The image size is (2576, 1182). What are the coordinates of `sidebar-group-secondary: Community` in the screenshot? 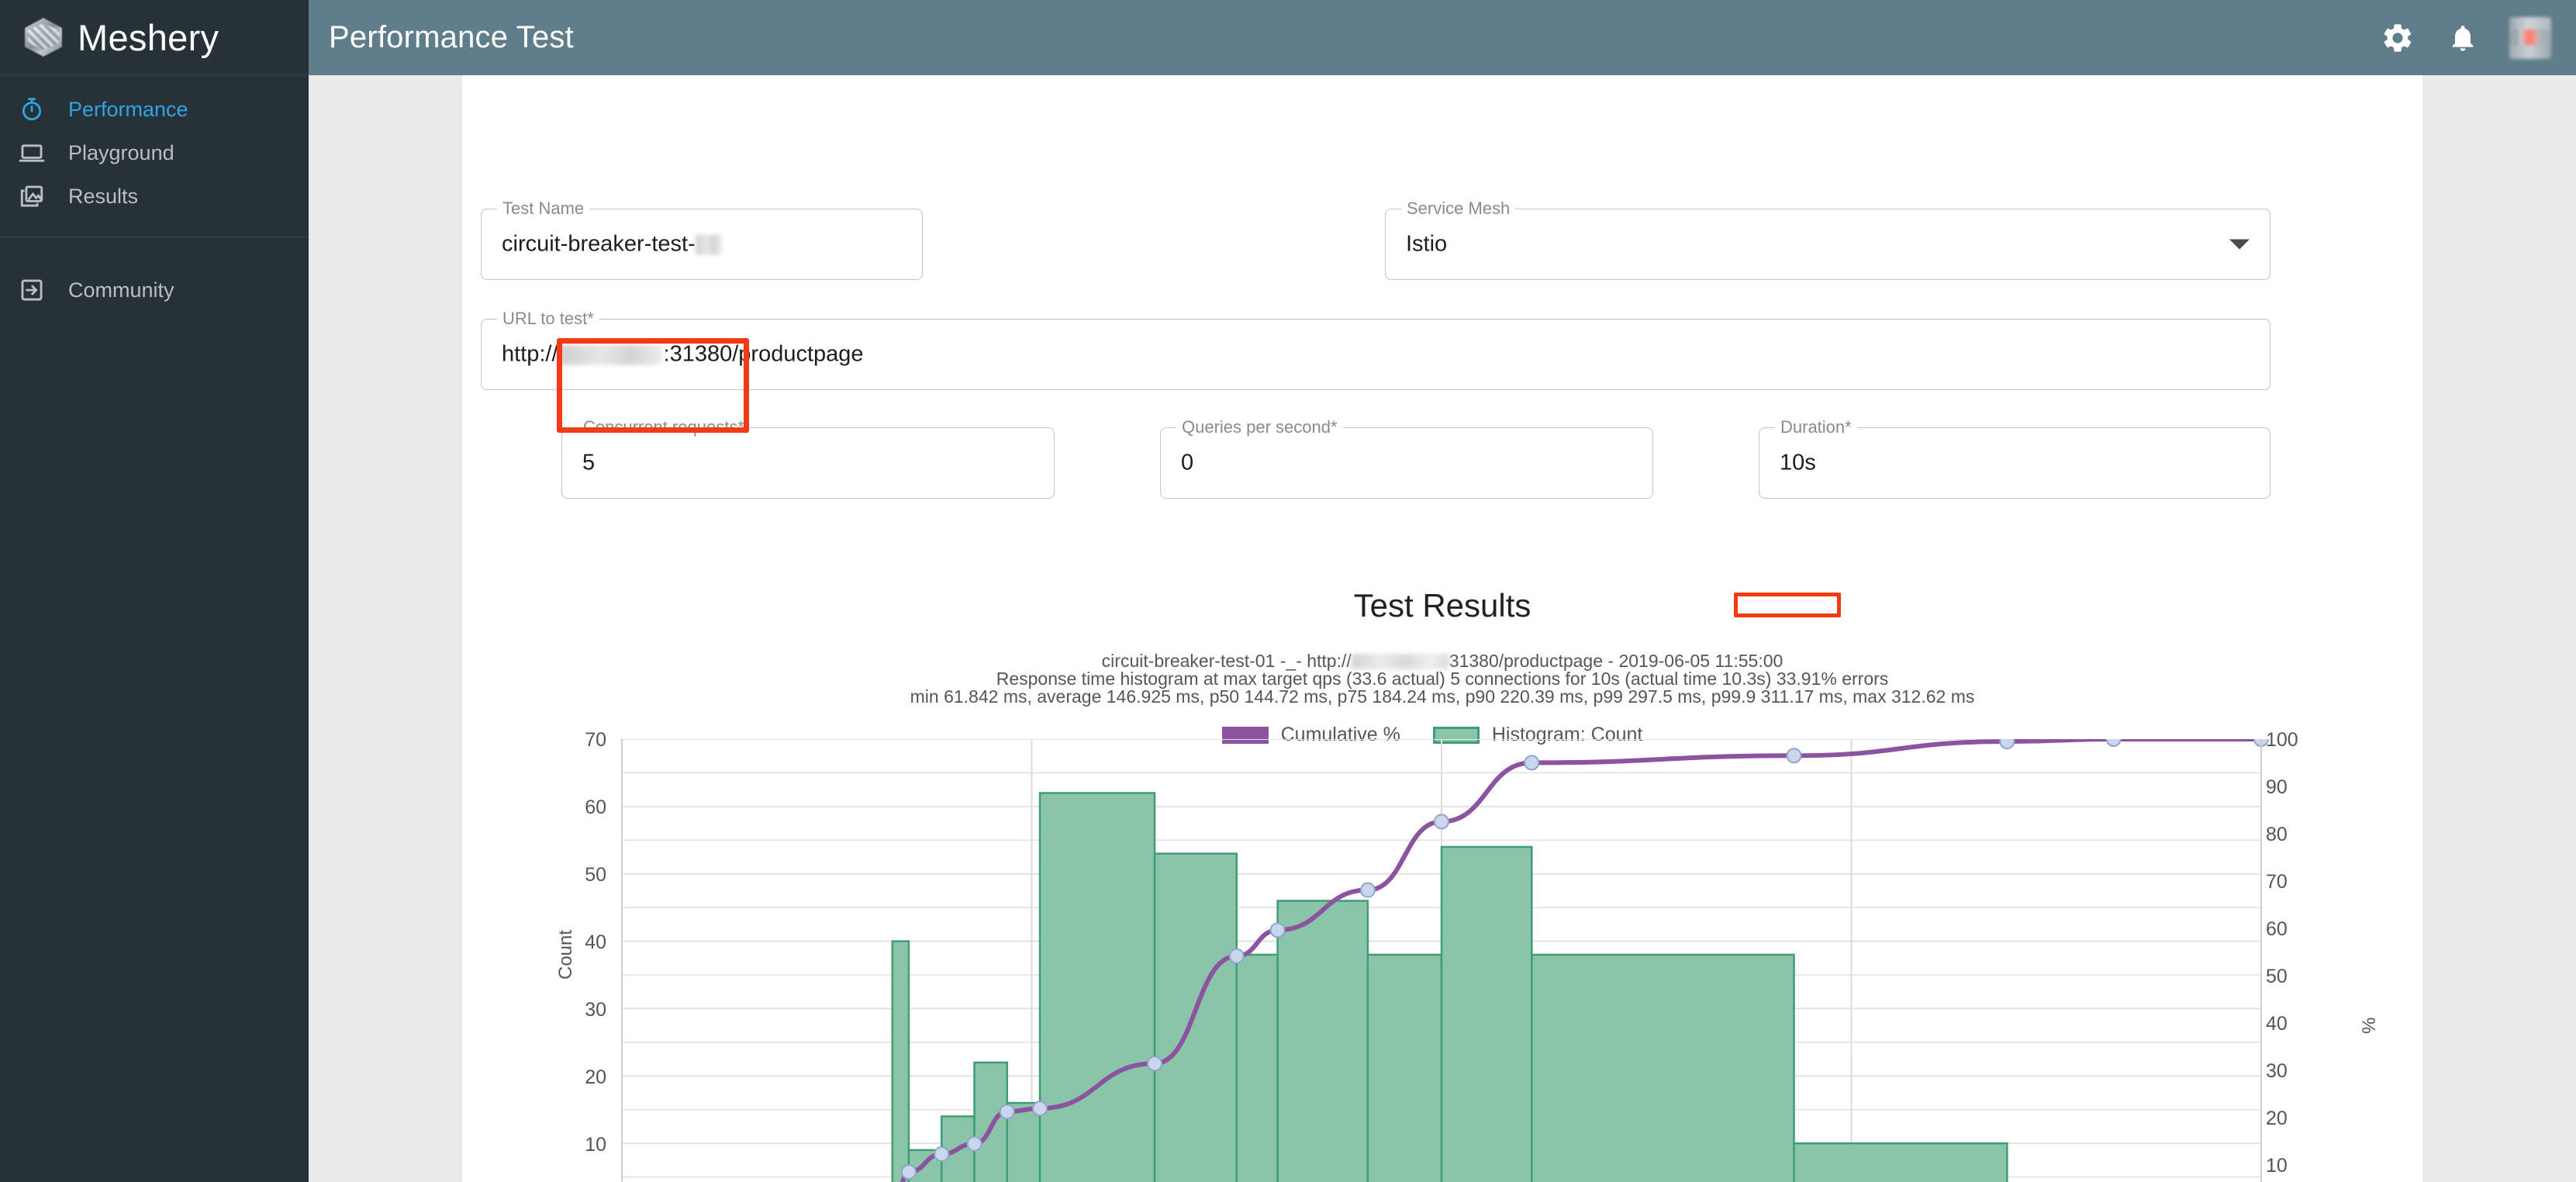 It's located at (154, 283).